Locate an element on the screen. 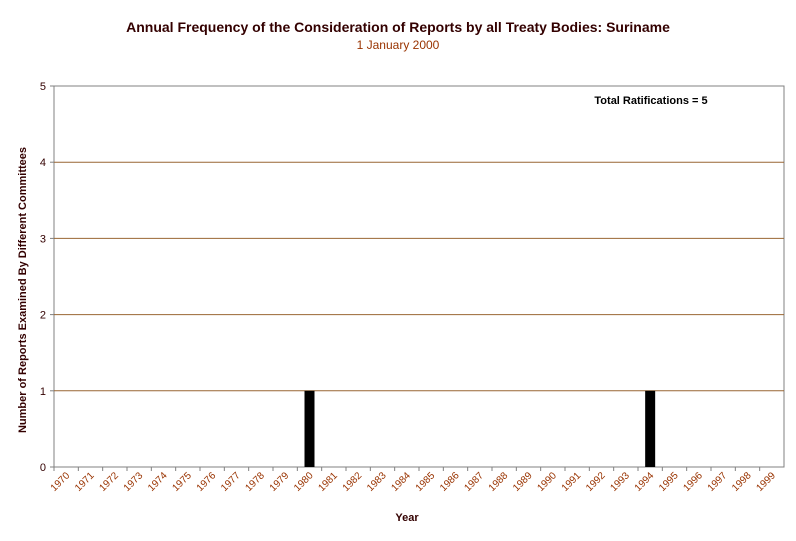 Image resolution: width=796 pixels, height=541 pixels. x-tick-label-1989: 1989 is located at coordinates (523, 482).